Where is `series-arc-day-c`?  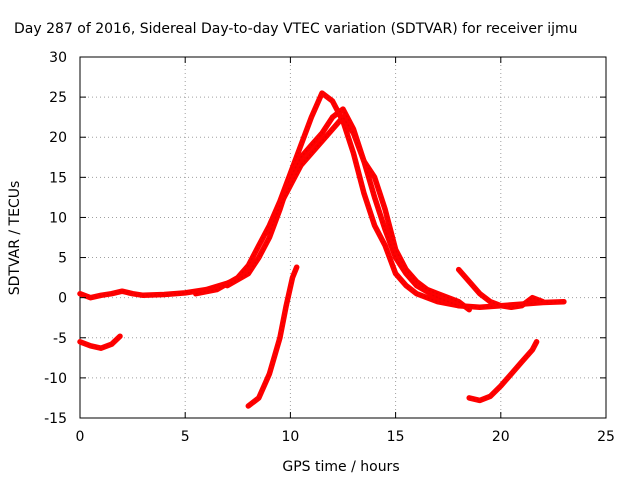 series-arc-day-c is located at coordinates (369, 213).